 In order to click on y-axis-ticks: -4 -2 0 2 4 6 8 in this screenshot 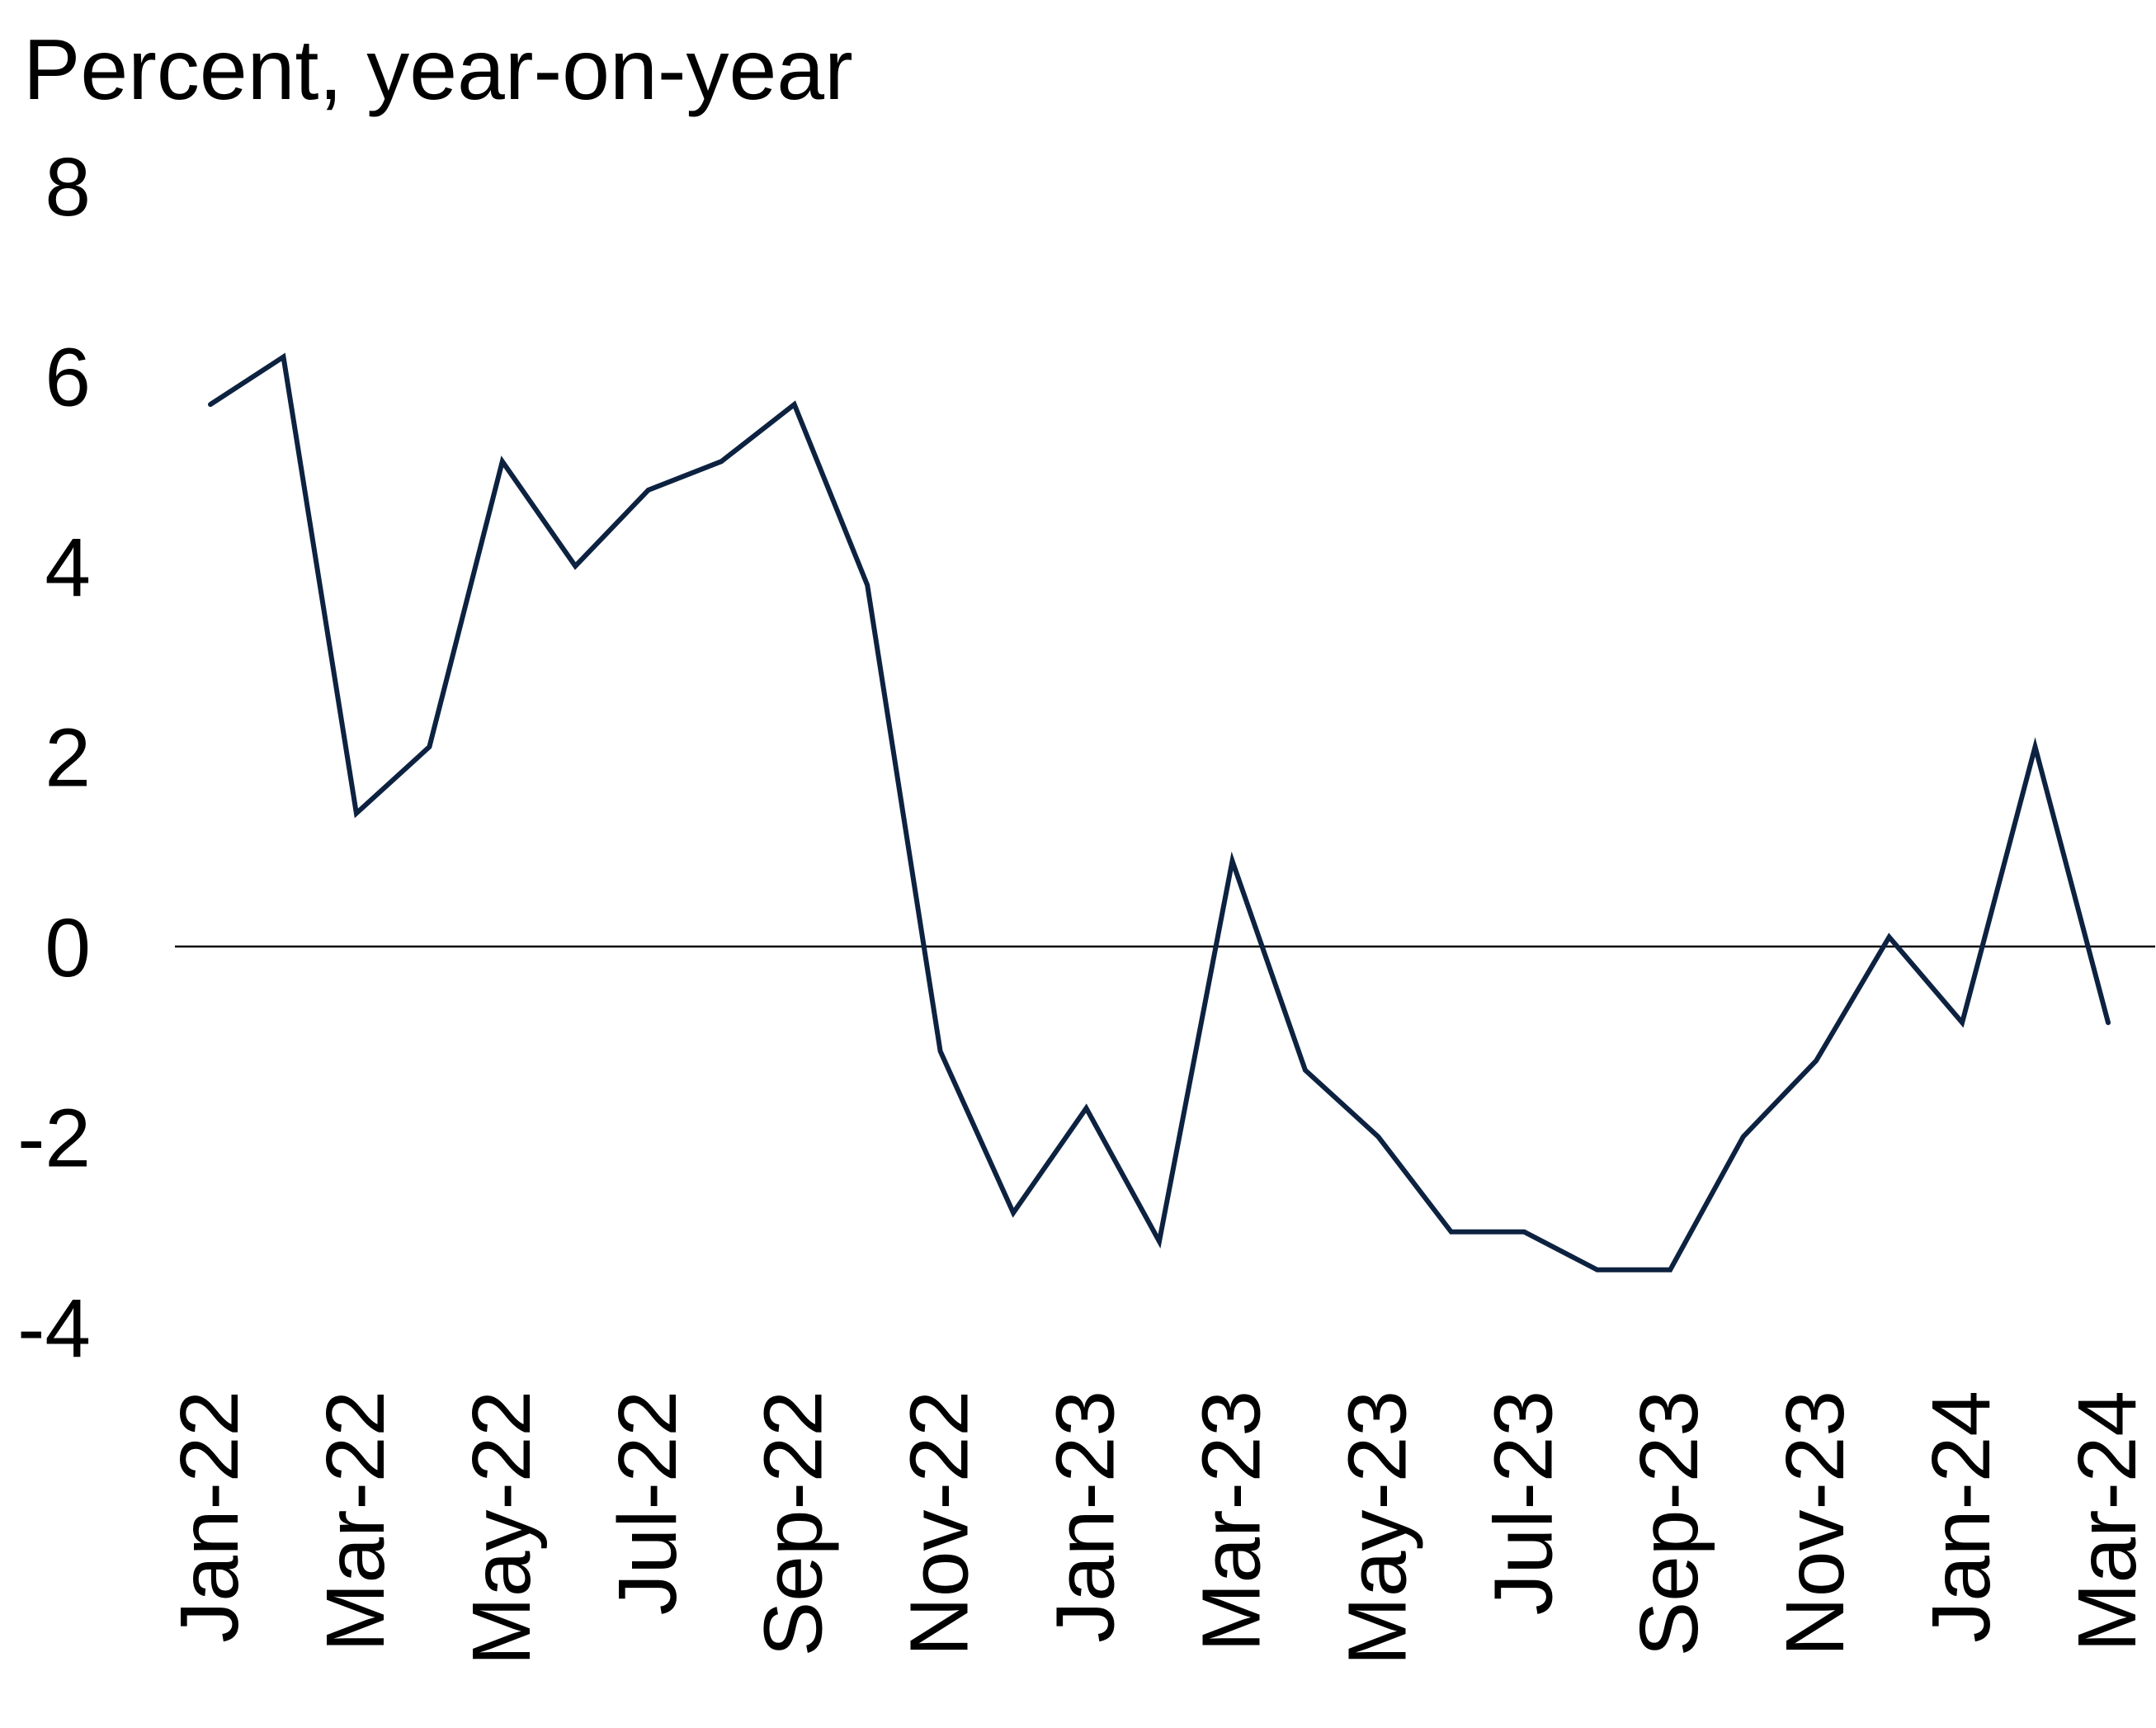, I will do `click(54, 758)`.